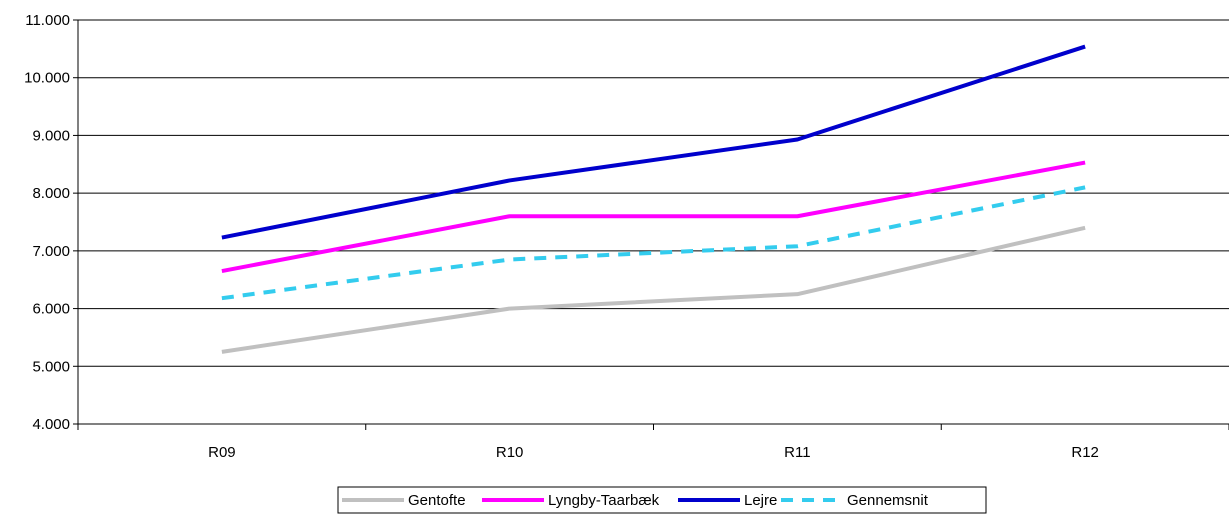 This screenshot has width=1229, height=517. Describe the element at coordinates (653, 442) in the screenshot. I see `x-axis: R09 R10 R11 R12` at that location.